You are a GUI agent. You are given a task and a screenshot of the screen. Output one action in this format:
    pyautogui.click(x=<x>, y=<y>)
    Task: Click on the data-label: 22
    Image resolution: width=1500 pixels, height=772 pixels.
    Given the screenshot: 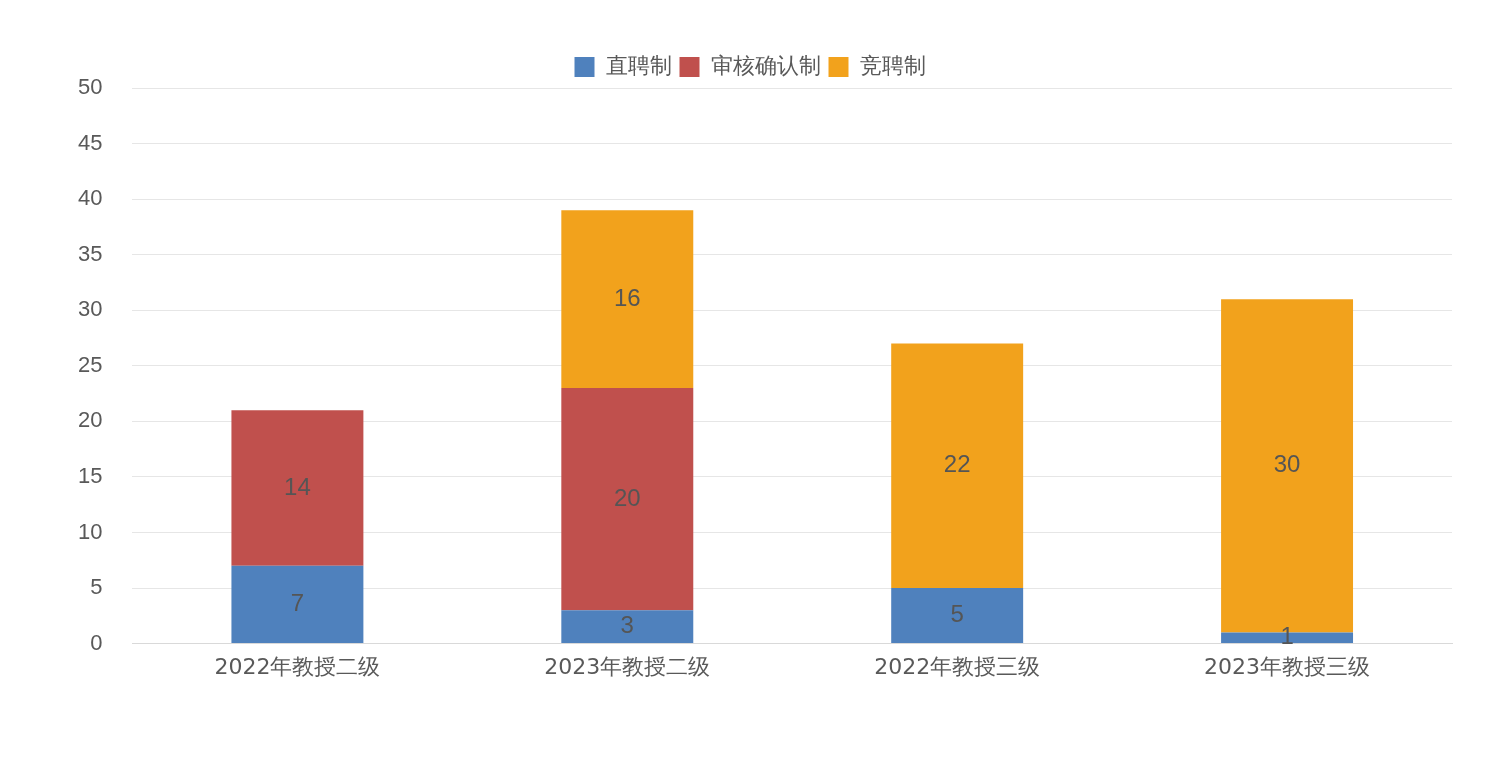 What is the action you would take?
    pyautogui.click(x=957, y=464)
    